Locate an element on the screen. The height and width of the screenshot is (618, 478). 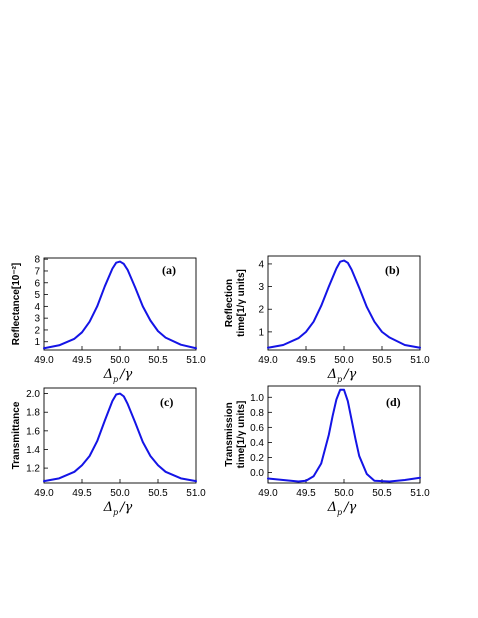
y-axis-label: Reflection is located at coordinates (229, 303).